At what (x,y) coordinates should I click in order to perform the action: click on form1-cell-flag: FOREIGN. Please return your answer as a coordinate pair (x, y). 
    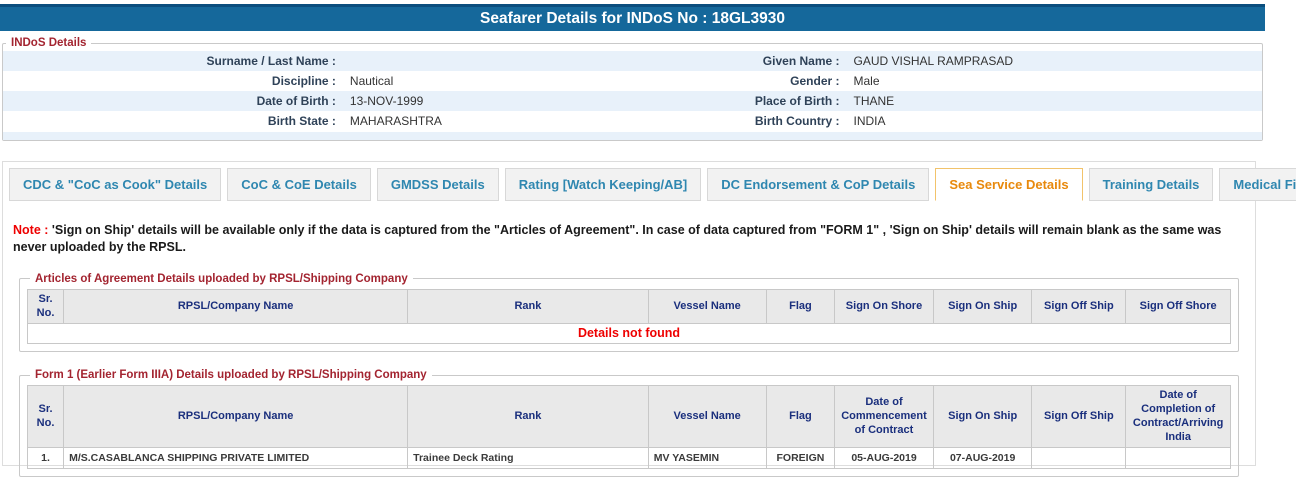
    Looking at the image, I should click on (800, 458).